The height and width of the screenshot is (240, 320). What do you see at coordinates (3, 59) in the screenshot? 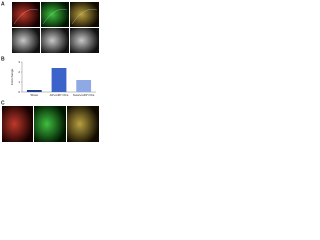
I see `panel-label: B` at bounding box center [3, 59].